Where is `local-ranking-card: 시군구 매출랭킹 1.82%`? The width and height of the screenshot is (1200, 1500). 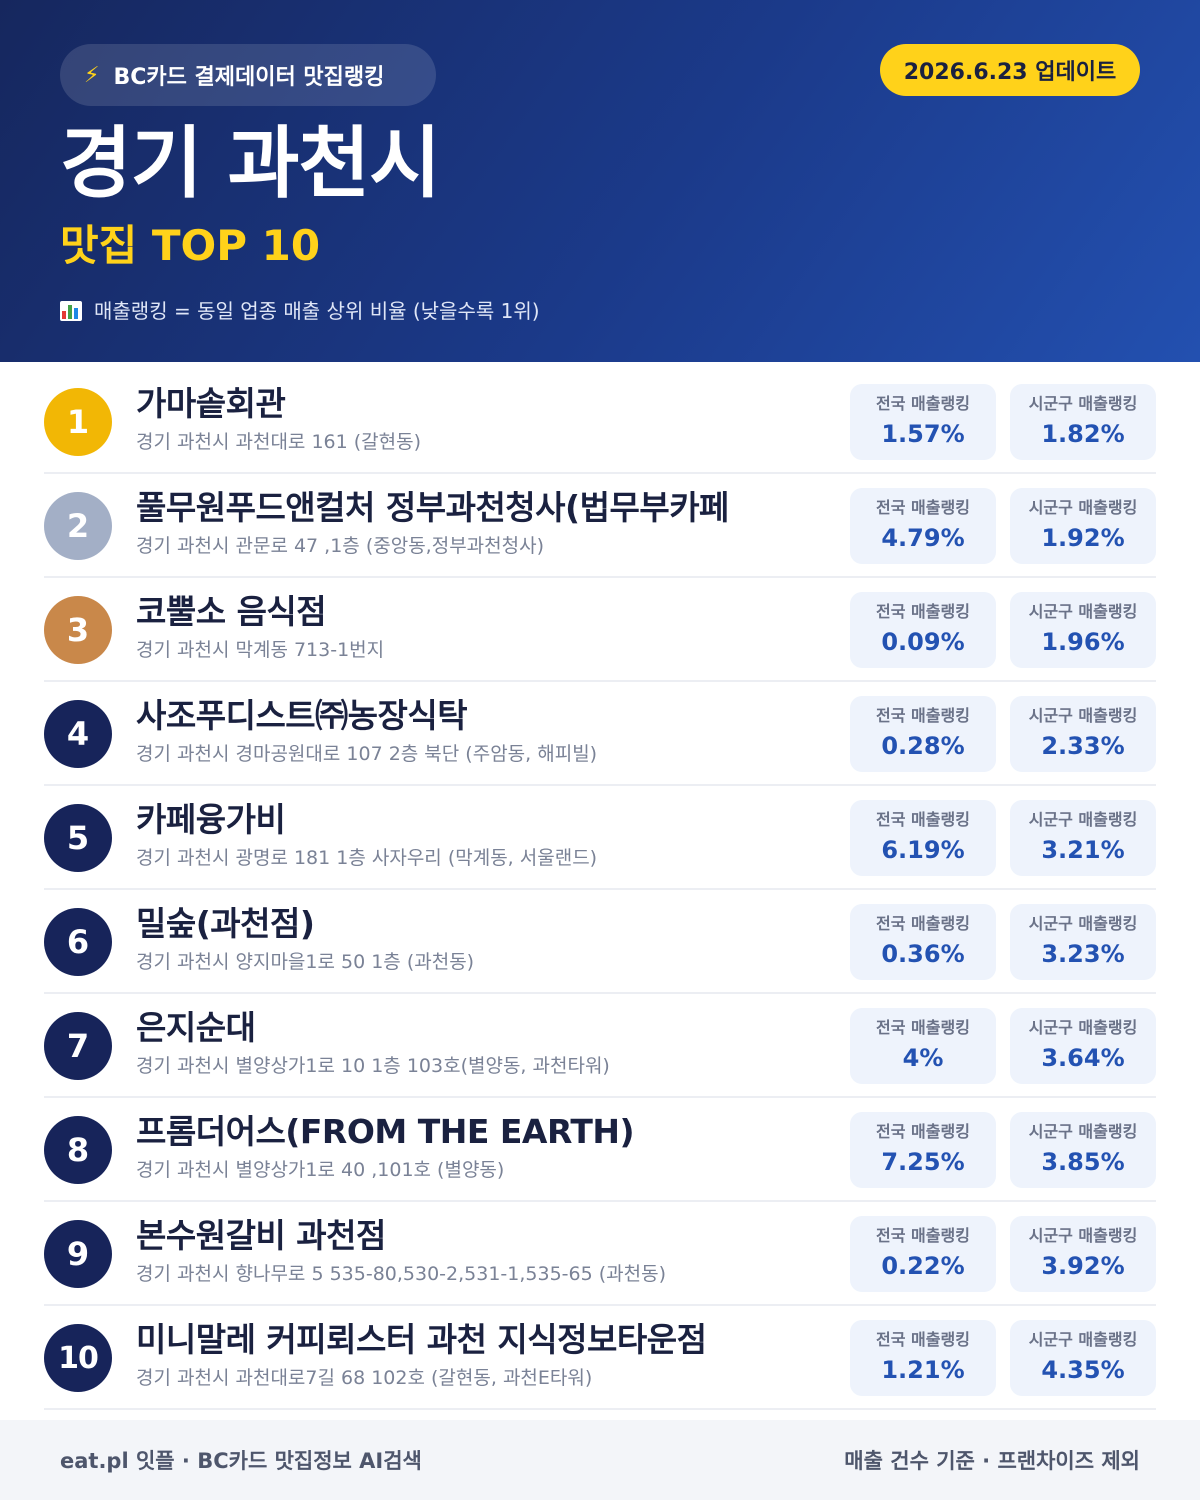
local-ranking-card: 시군구 매출랭킹 1.82% is located at coordinates (1083, 422).